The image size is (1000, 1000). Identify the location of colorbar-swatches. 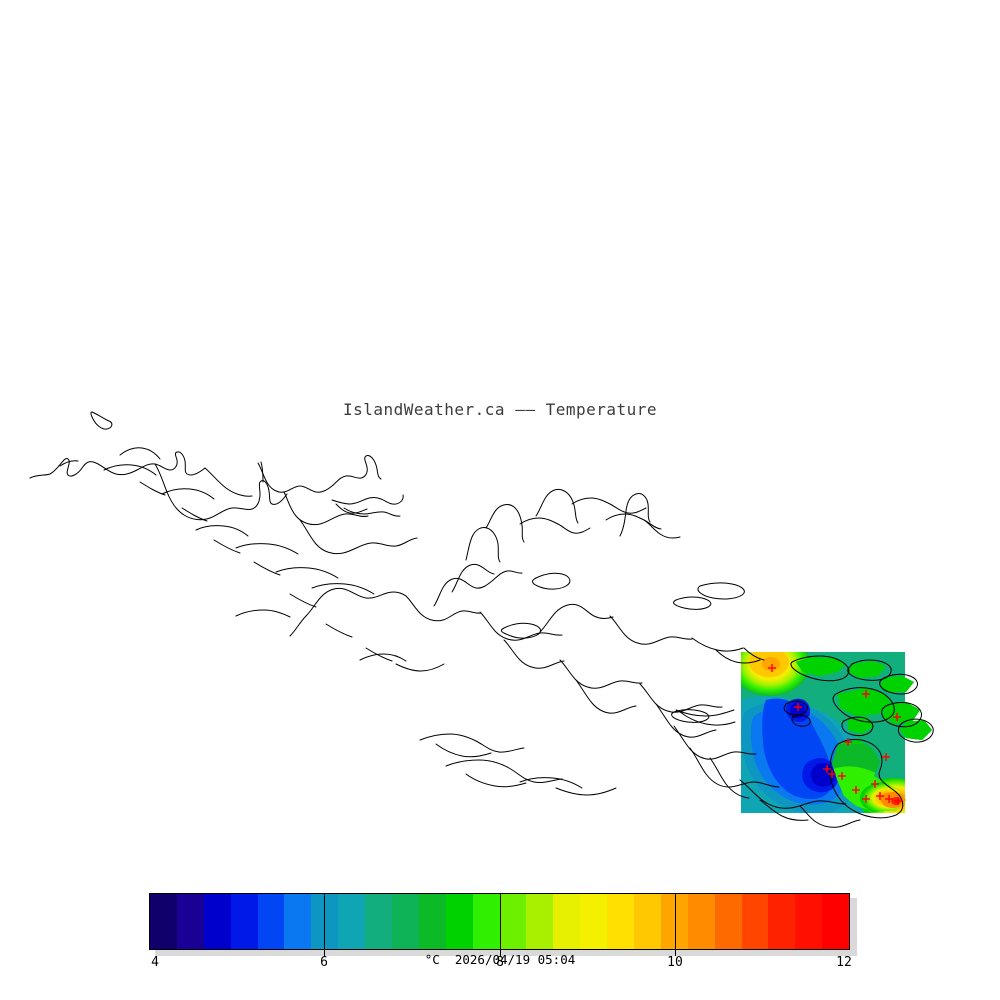
(499, 921).